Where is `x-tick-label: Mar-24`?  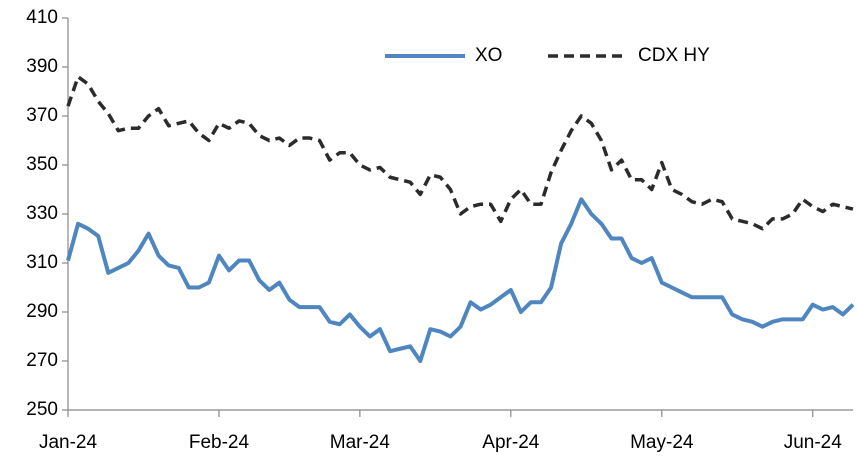
x-tick-label: Mar-24 is located at coordinates (360, 442).